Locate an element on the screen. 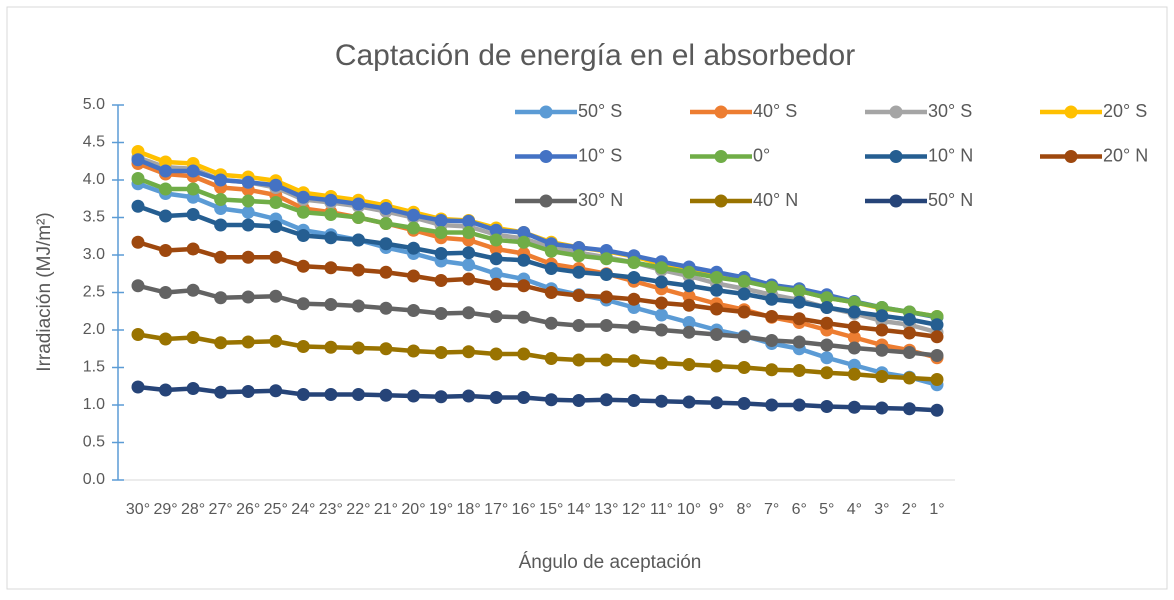 The width and height of the screenshot is (1174, 600). x-tick-label: 29° is located at coordinates (165, 509).